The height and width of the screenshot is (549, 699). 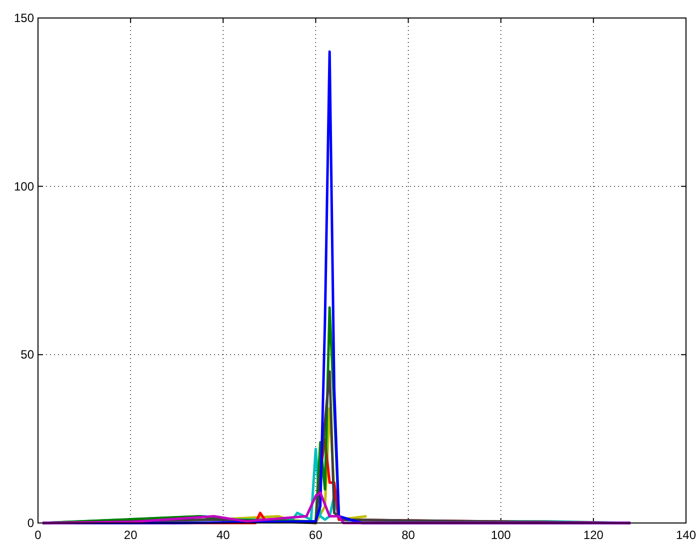 I want to click on x-tick-label: 40, so click(x=223, y=535).